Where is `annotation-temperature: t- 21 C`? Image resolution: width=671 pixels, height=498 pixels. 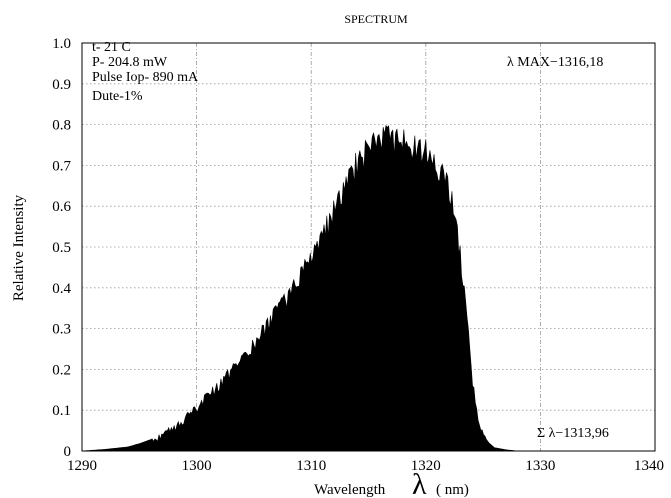 annotation-temperature: t- 21 C is located at coordinates (111, 47).